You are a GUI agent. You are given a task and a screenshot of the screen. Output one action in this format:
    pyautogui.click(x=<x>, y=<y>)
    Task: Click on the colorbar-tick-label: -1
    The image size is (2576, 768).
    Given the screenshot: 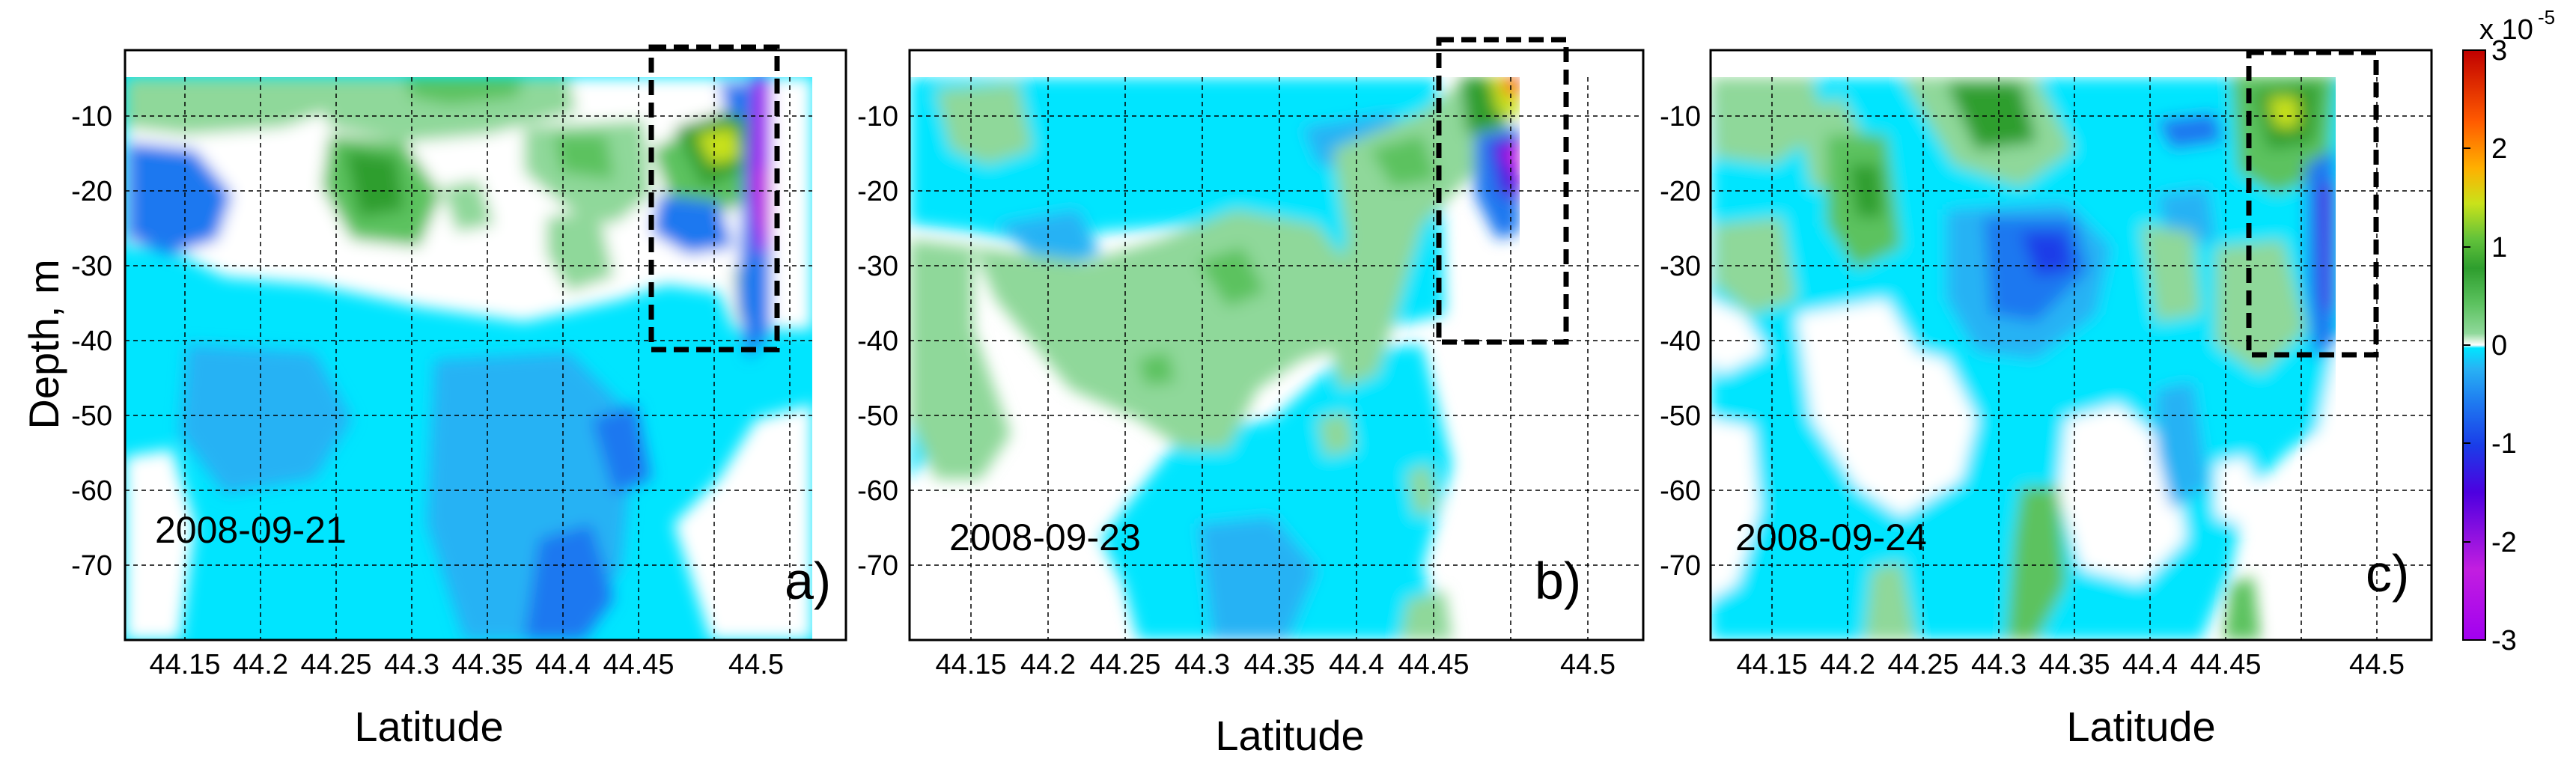 What is the action you would take?
    pyautogui.click(x=2504, y=444)
    